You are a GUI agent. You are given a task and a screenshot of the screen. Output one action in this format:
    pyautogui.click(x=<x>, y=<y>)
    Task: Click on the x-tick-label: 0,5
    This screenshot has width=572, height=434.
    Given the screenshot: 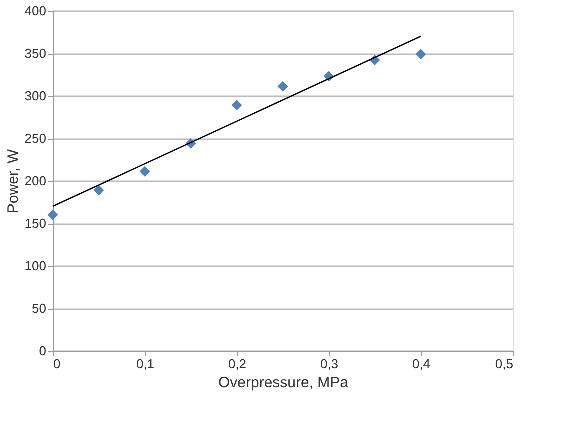 What is the action you would take?
    pyautogui.click(x=504, y=364)
    